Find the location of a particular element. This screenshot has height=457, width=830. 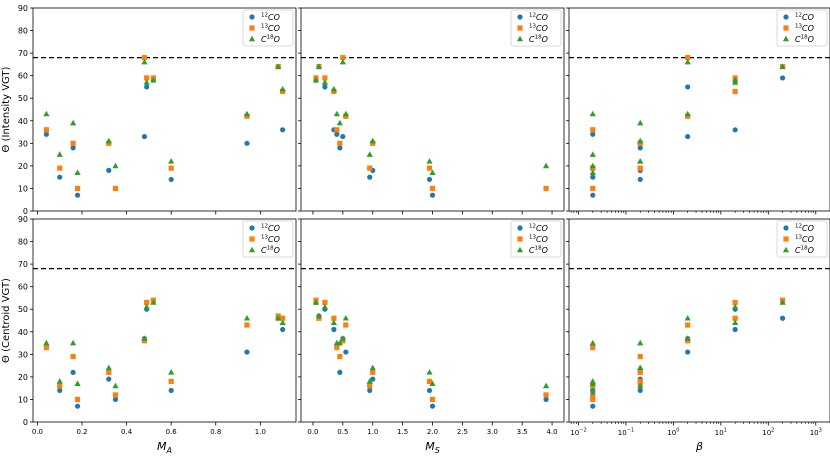

x-tick-label: 0.4 is located at coordinates (127, 432).